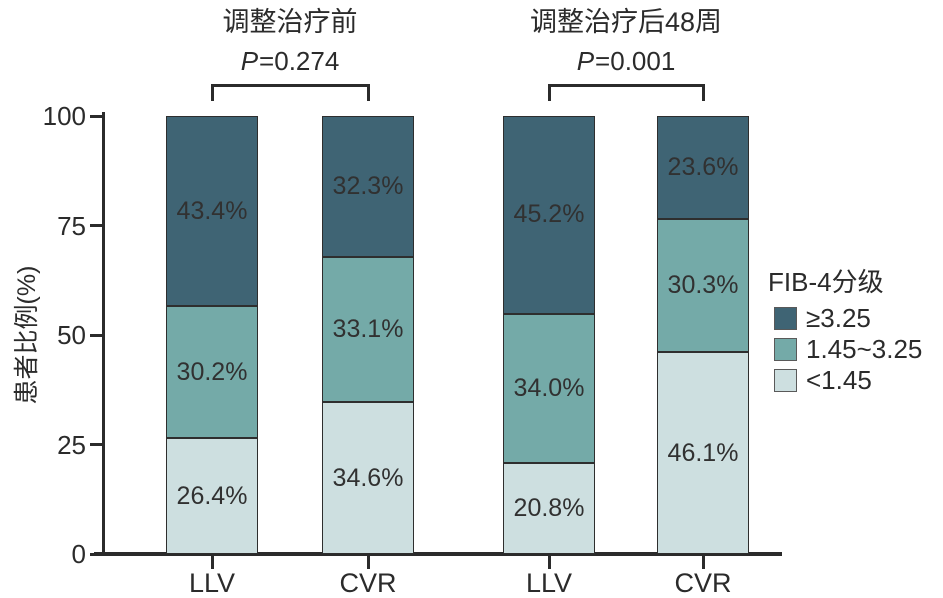 This screenshot has width=943, height=598. I want to click on bar-segment-label: 33.1%, so click(368, 329).